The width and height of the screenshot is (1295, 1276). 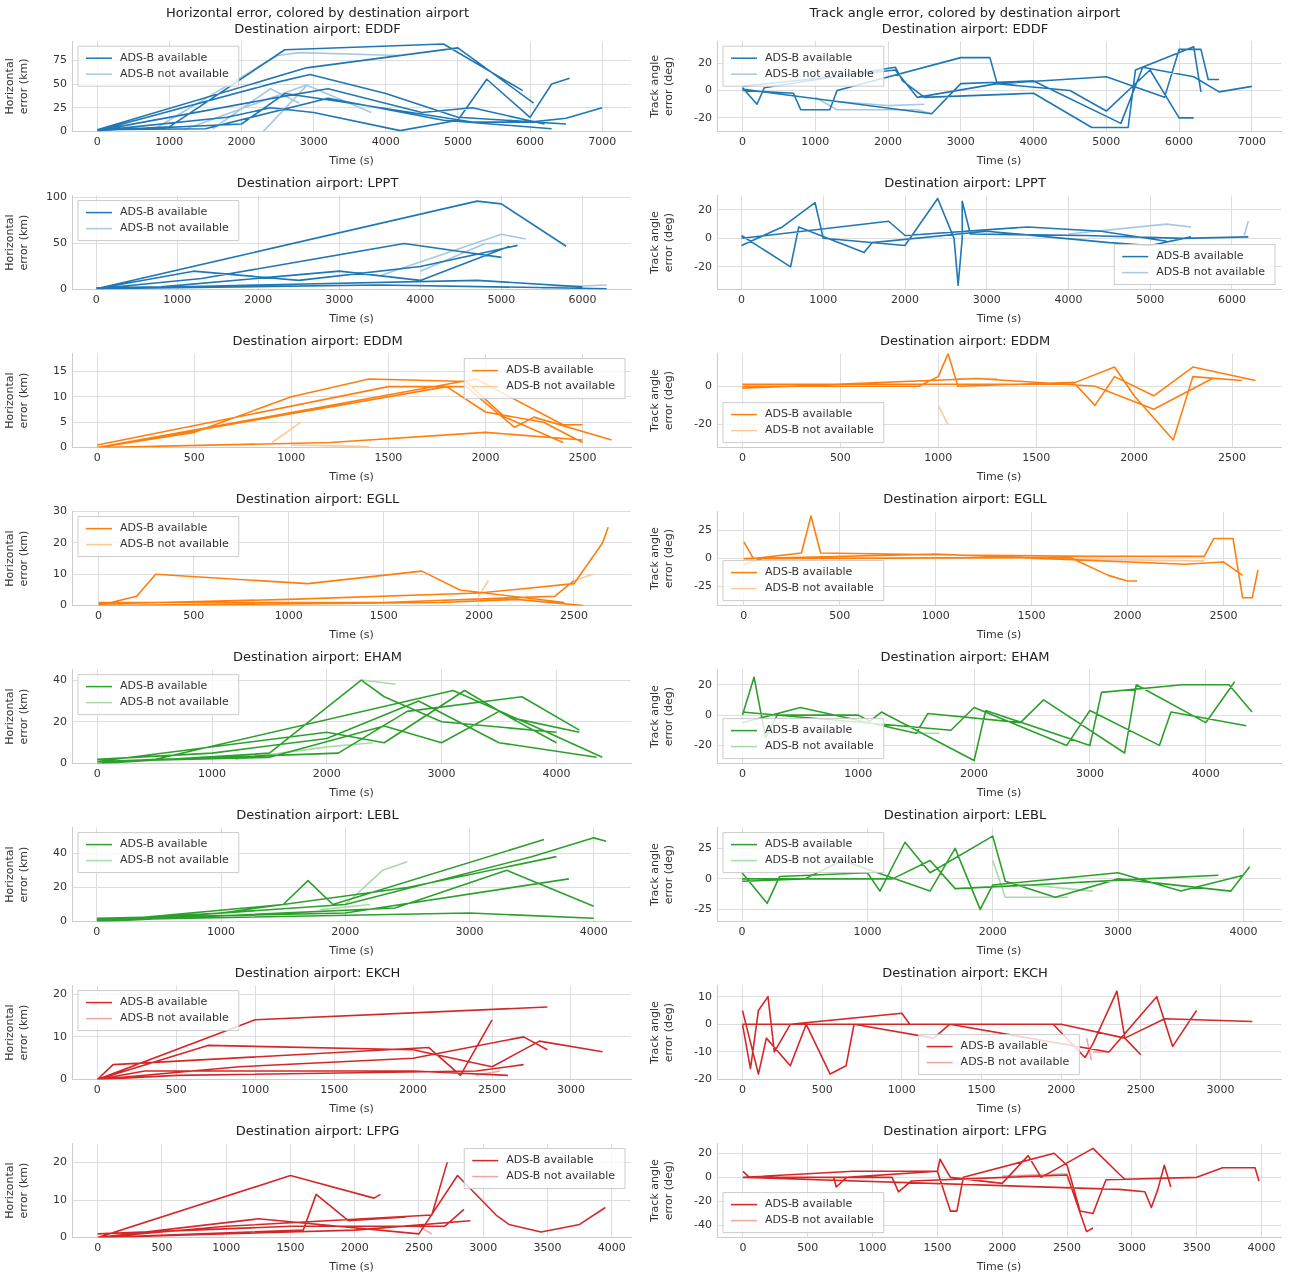 I want to click on chart-title: Destination airport: LPPT, so click(x=965, y=183).